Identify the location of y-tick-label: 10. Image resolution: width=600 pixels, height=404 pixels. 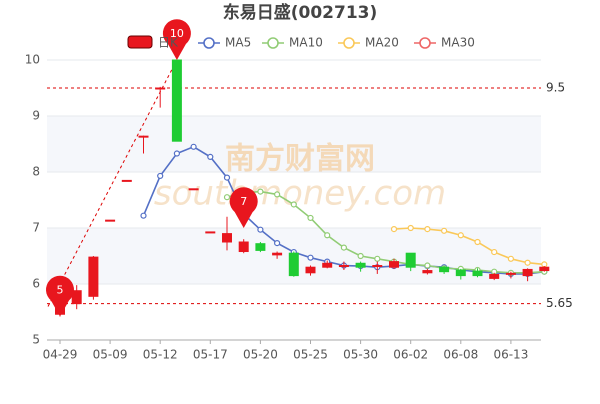
(32, 60).